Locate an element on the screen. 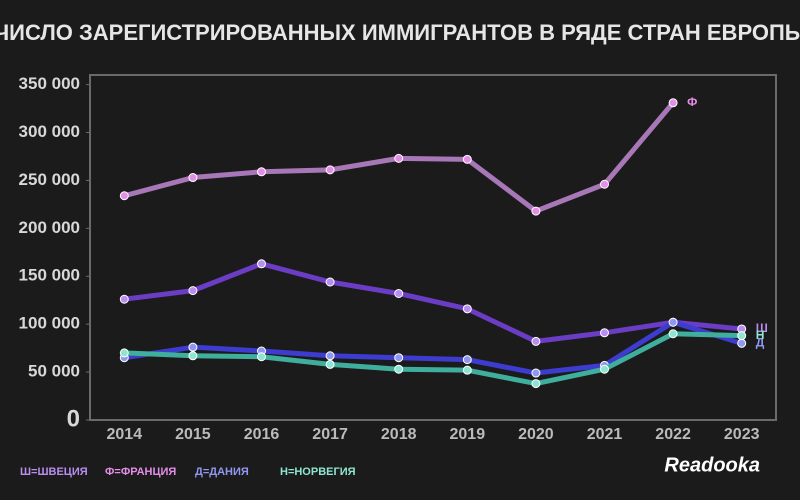  y-tick-label: 250 000 is located at coordinates (49, 179).